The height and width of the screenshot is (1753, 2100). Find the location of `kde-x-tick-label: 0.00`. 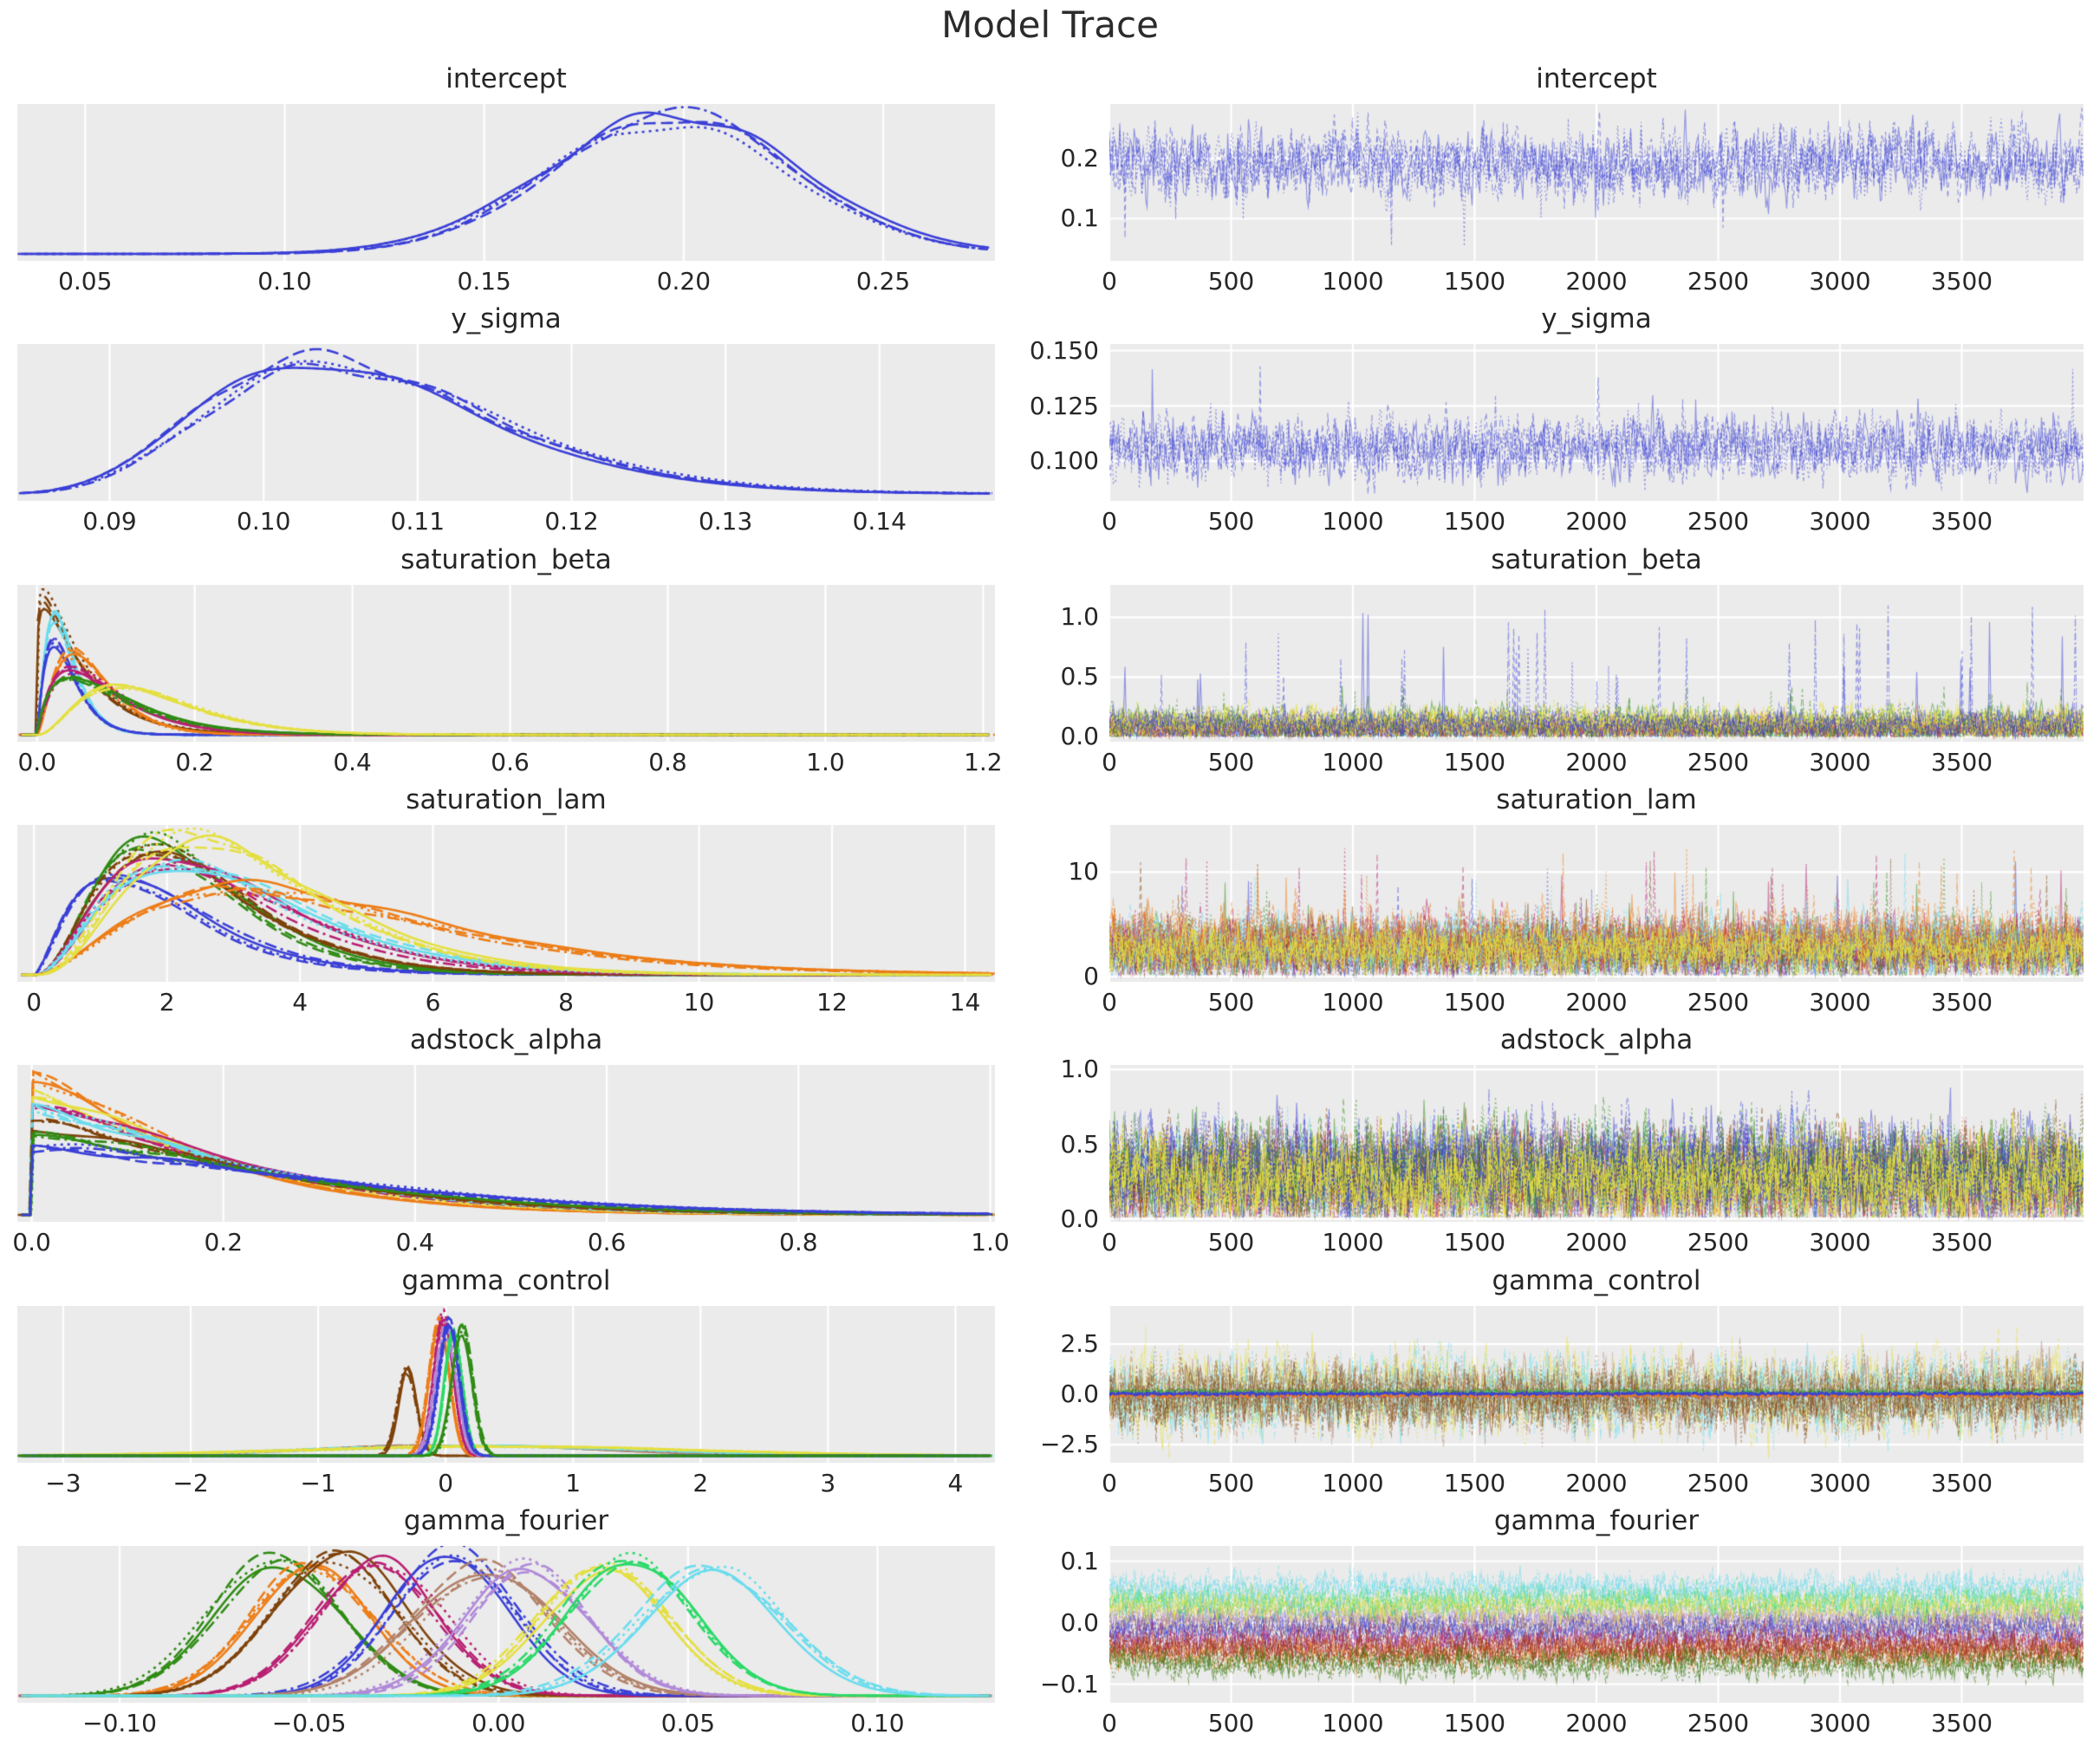

kde-x-tick-label: 0.00 is located at coordinates (498, 1722).